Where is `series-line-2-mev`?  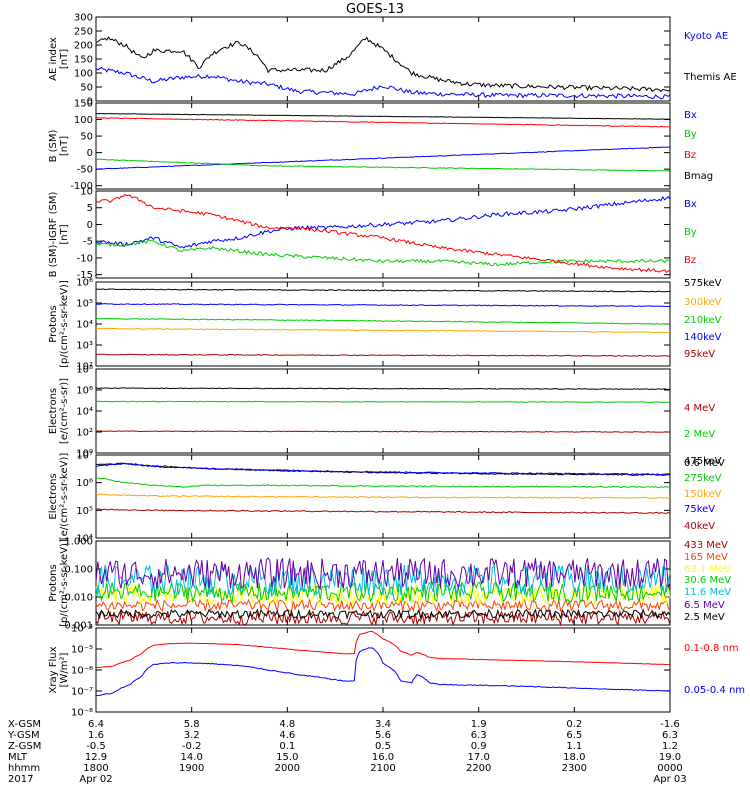 series-line-2-mev is located at coordinates (383, 401).